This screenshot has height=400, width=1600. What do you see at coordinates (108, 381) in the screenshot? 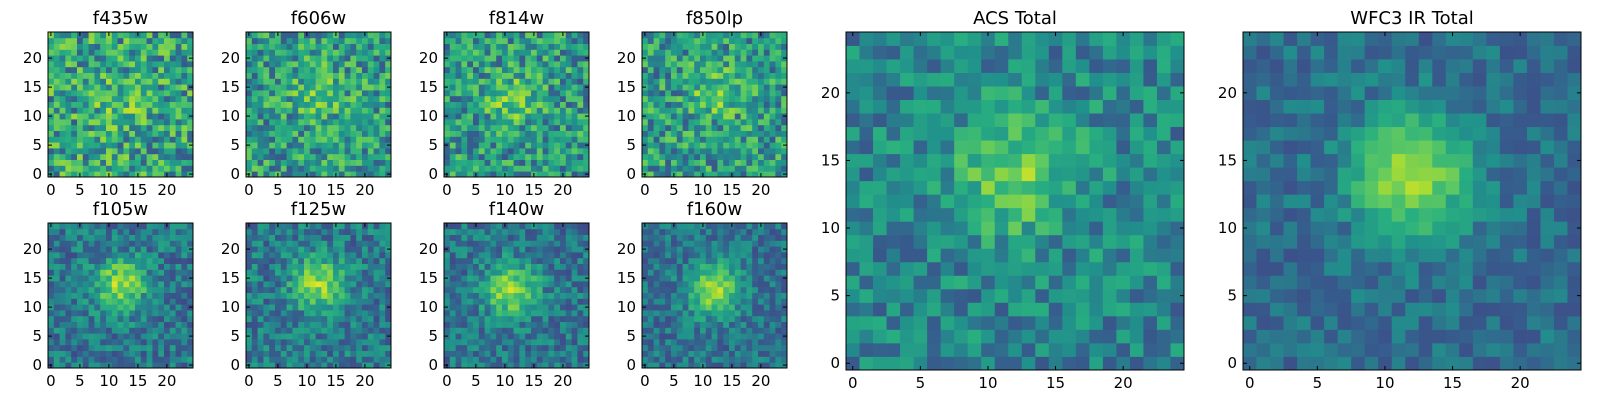
I see `x-tick-label: 10` at bounding box center [108, 381].